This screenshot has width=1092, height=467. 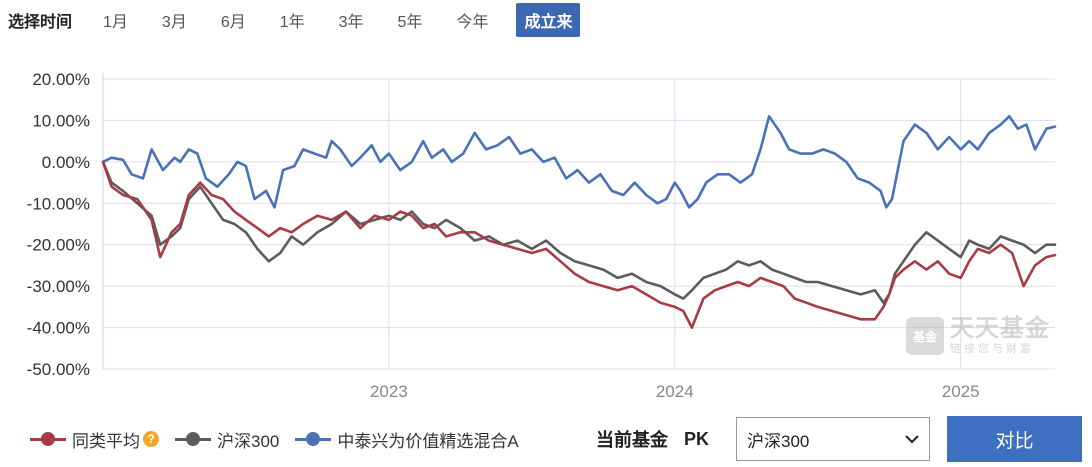 What do you see at coordinates (833, 439) in the screenshot?
I see `benchmark-select: 沪深300` at bounding box center [833, 439].